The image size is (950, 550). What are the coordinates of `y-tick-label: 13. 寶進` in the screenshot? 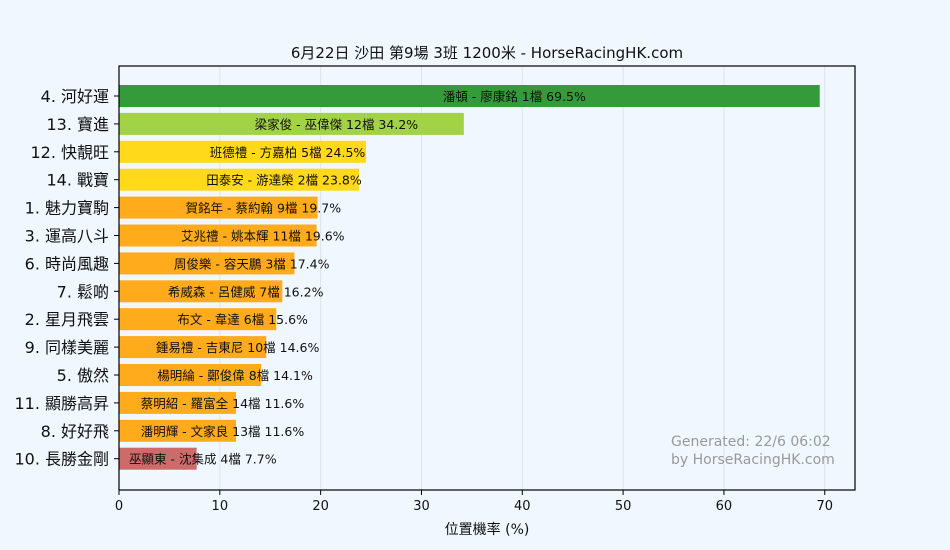 It's located at (77, 124).